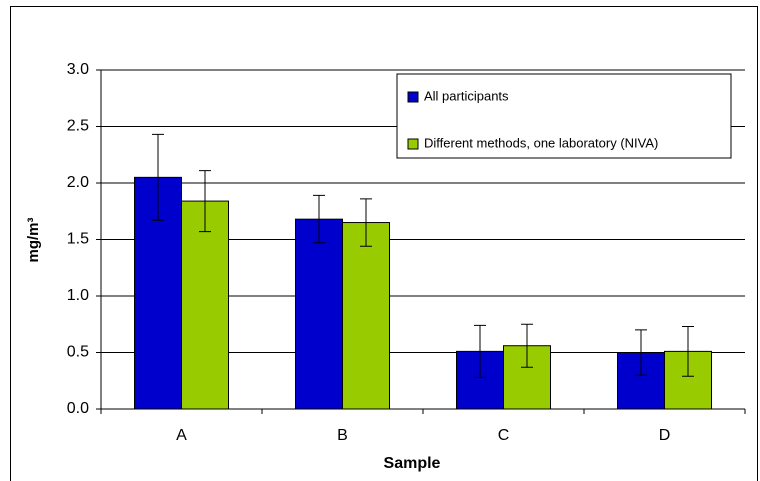 The width and height of the screenshot is (760, 481). Describe the element at coordinates (466, 95) in the screenshot. I see `legend-label: All participants` at that location.